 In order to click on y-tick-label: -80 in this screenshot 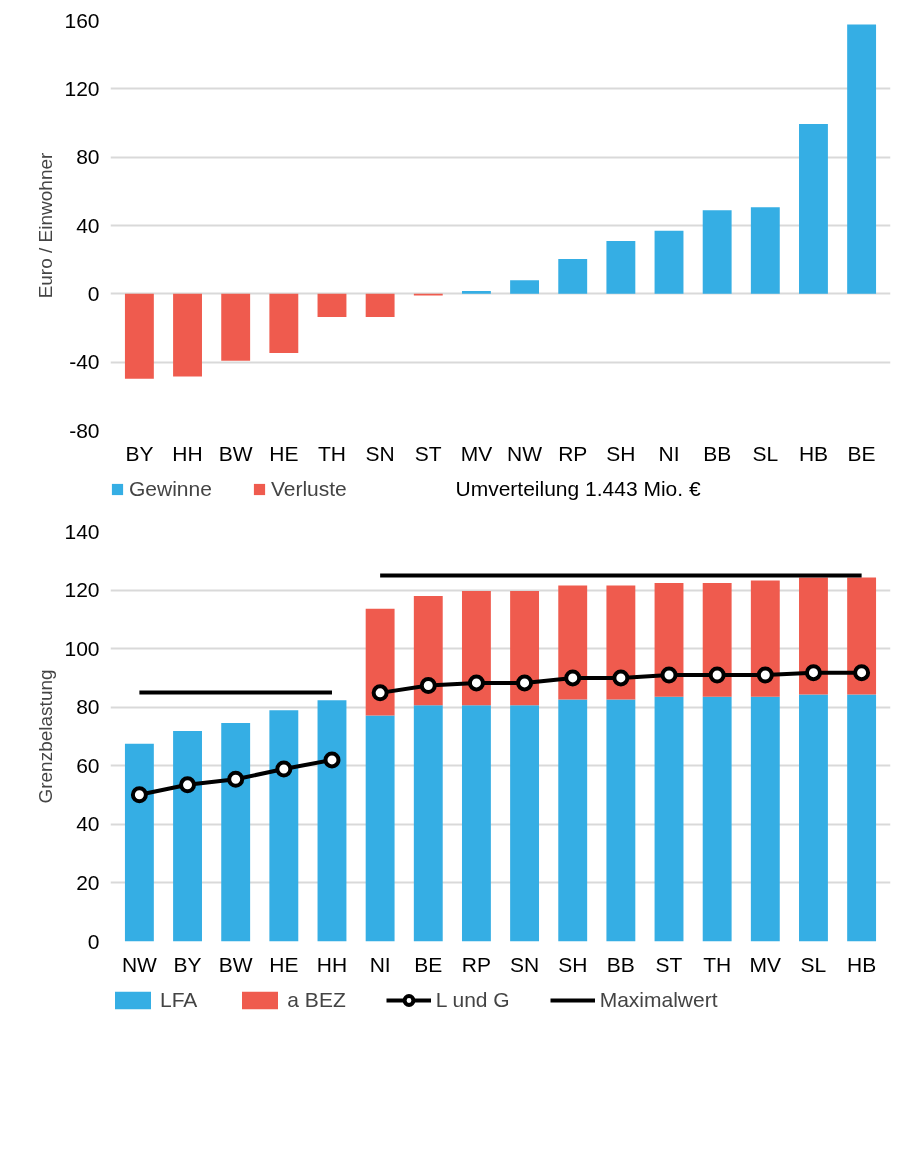, I will do `click(84, 430)`.